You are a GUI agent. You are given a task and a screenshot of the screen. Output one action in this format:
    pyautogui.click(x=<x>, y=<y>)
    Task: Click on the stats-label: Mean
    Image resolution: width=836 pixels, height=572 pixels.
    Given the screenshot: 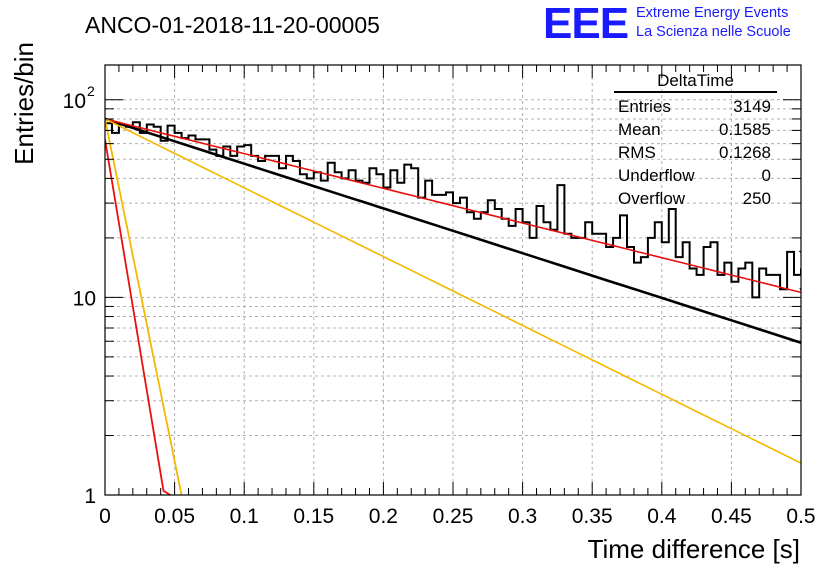 What is the action you would take?
    pyautogui.click(x=639, y=129)
    